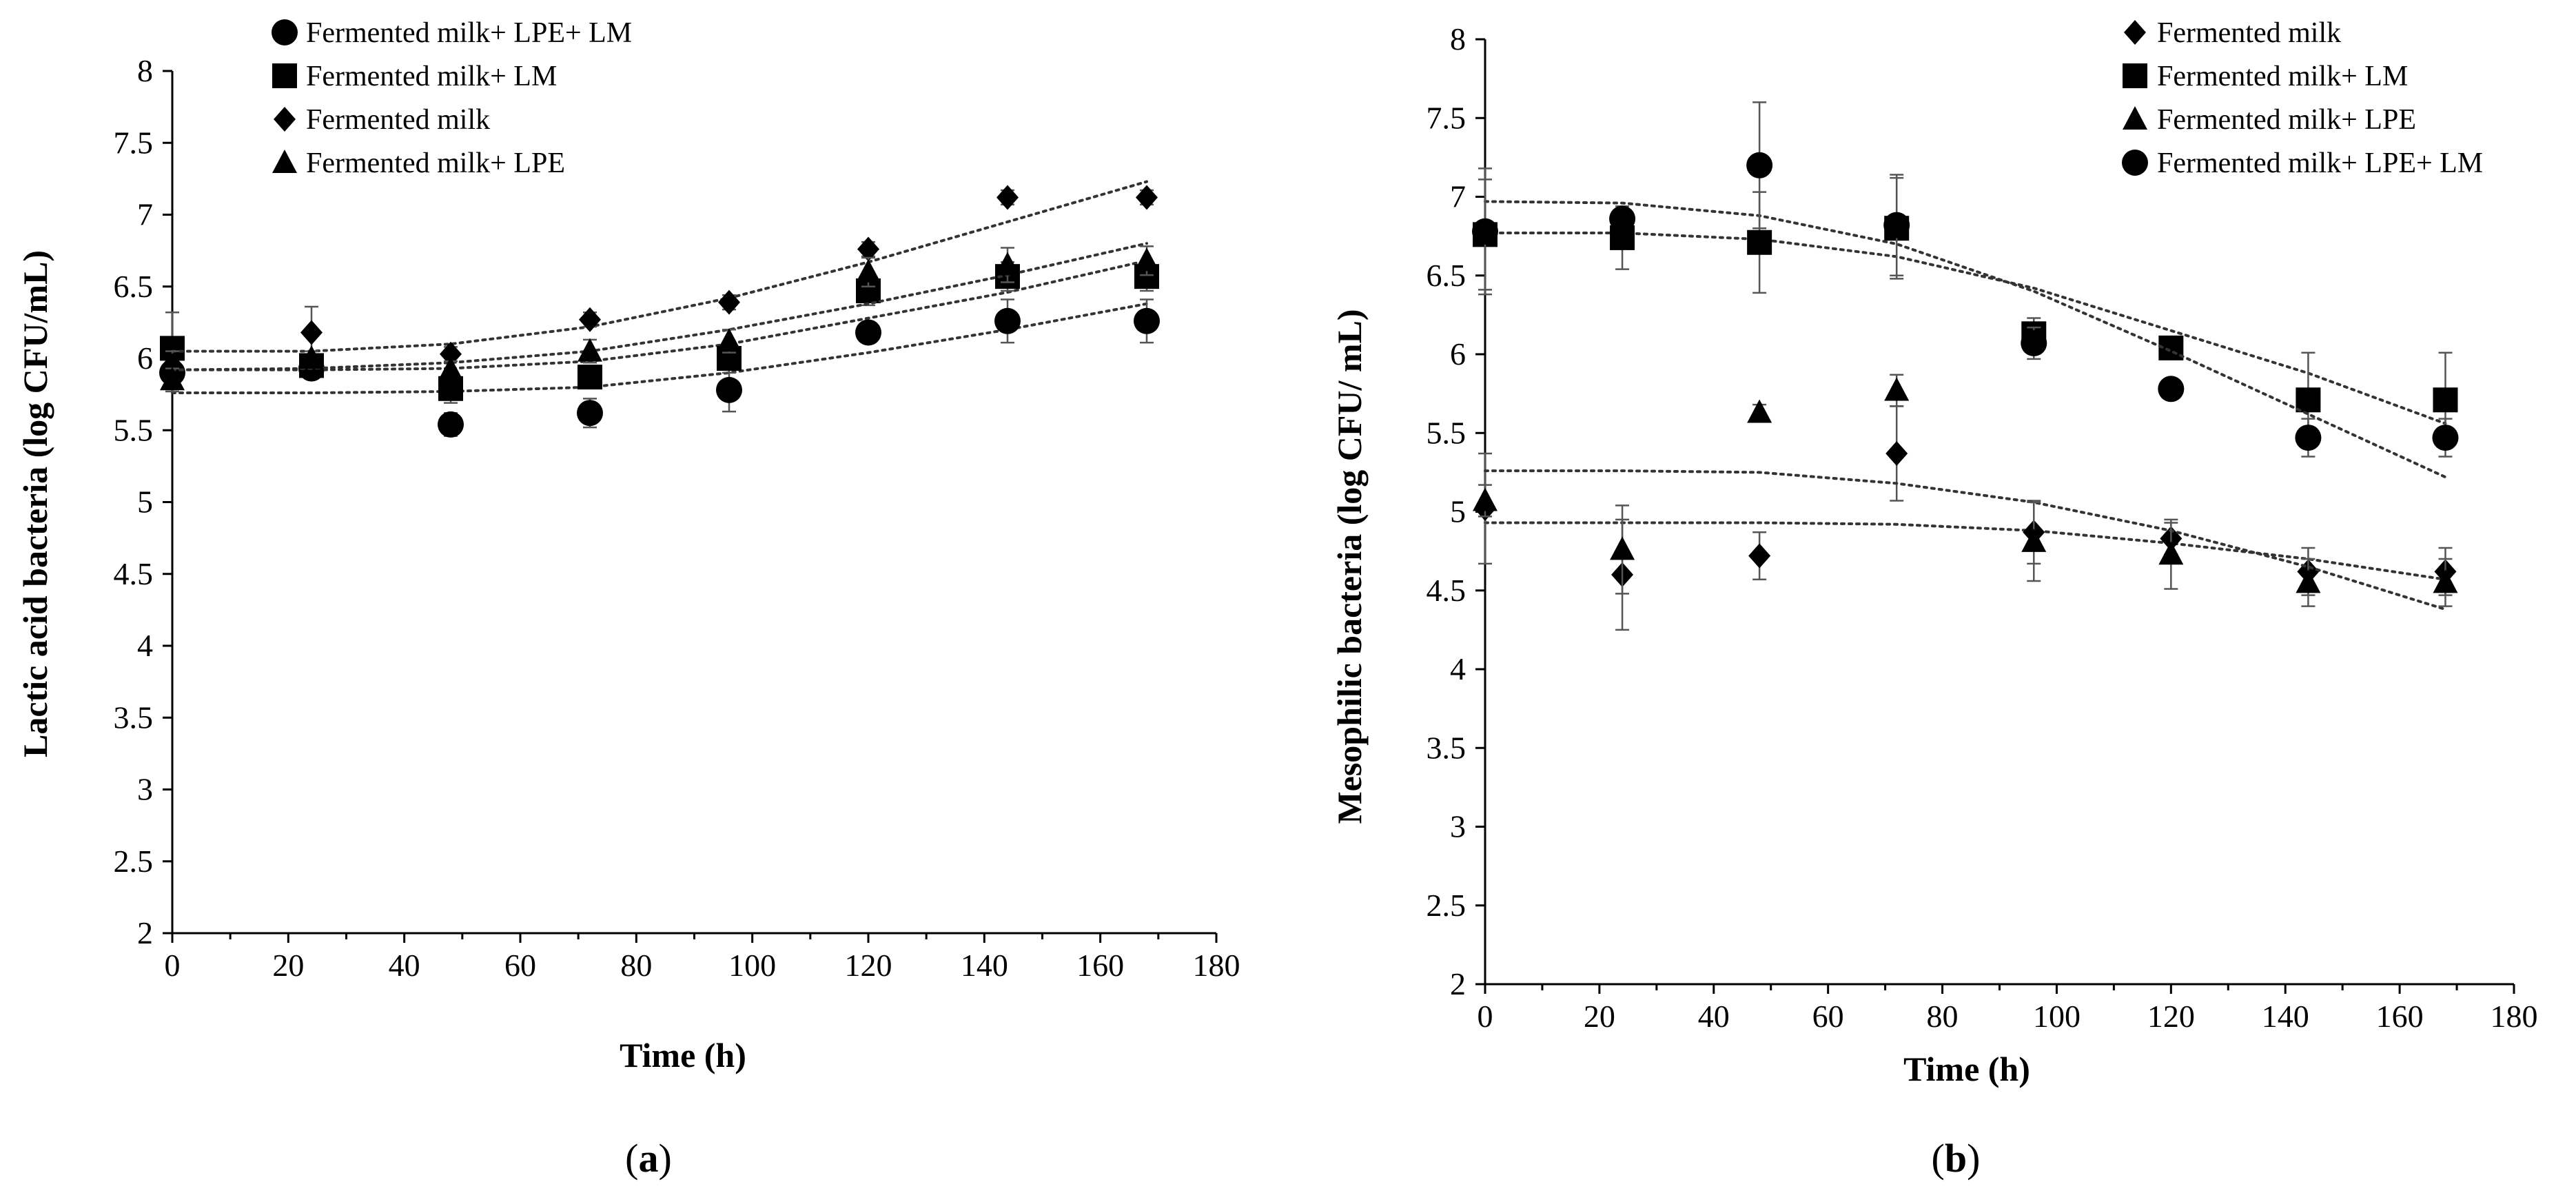 The width and height of the screenshot is (2576, 1193). I want to click on legend-marker-circle, so click(285, 32).